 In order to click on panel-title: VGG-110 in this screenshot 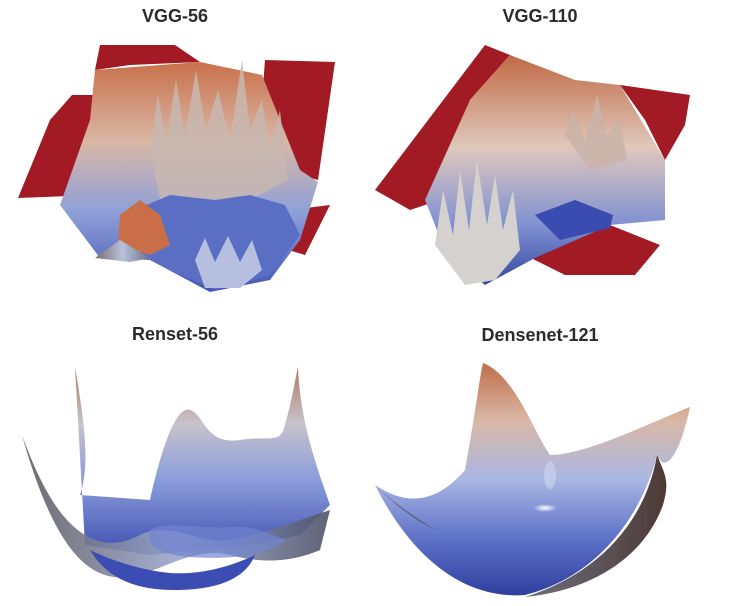, I will do `click(540, 16)`.